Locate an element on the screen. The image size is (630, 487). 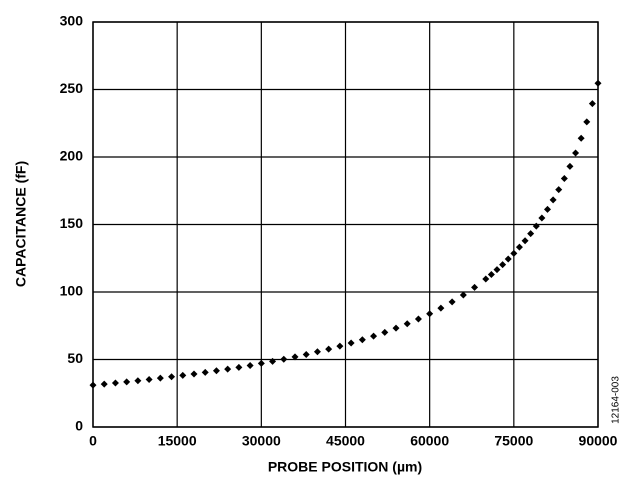
y-tick-label: 250 is located at coordinates (72, 88).